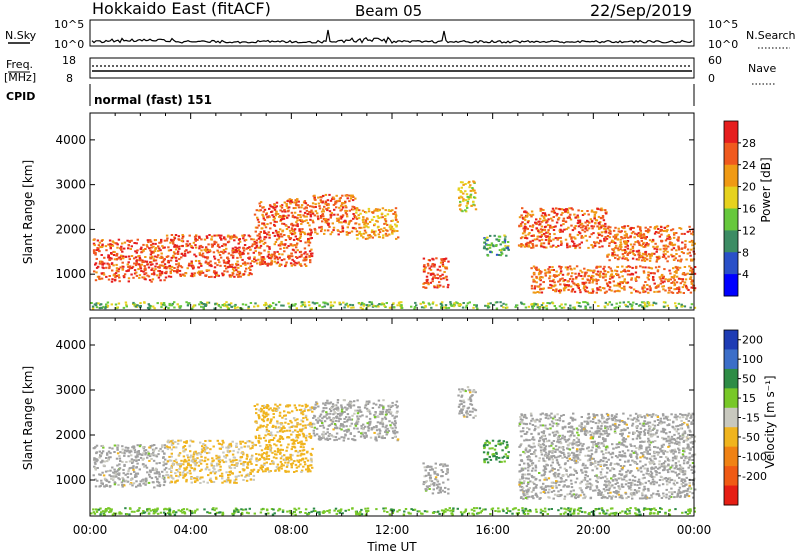 Image resolution: width=800 pixels, height=554 pixels. I want to click on nsearch-label: N.Search, so click(771, 35).